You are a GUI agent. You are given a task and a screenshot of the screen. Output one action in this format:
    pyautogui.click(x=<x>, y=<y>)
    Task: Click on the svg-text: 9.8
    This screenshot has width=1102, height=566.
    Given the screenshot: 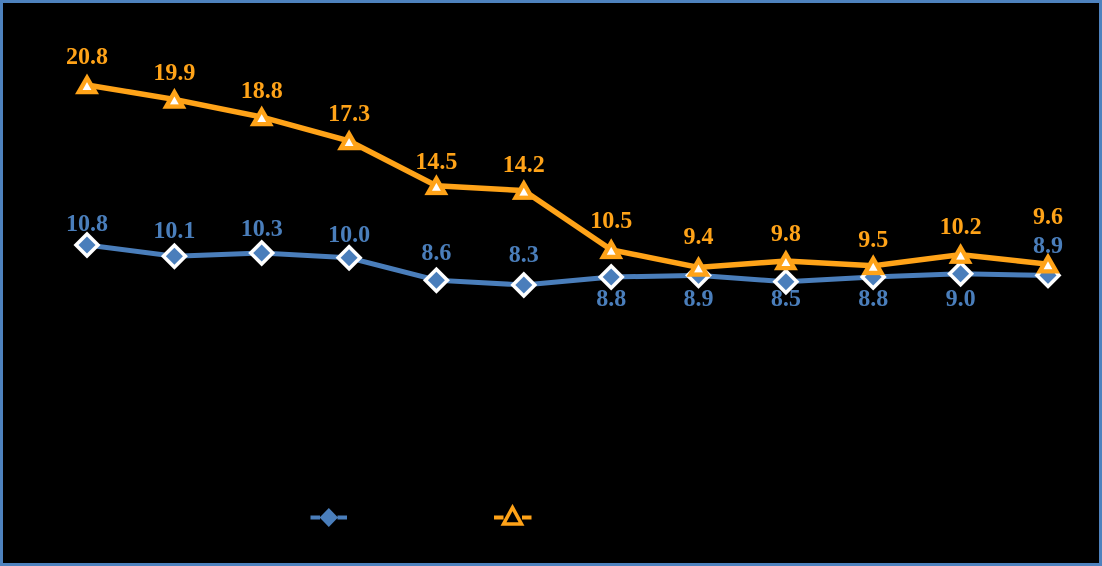 What is the action you would take?
    pyautogui.click(x=786, y=234)
    